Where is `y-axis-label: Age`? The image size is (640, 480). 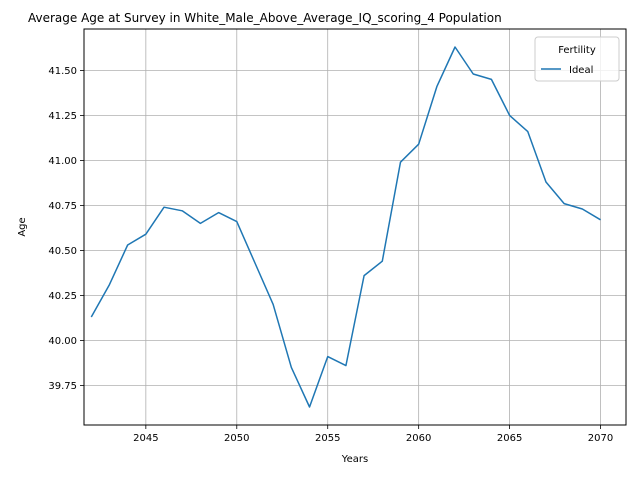
y-axis-label: Age is located at coordinates (22, 226).